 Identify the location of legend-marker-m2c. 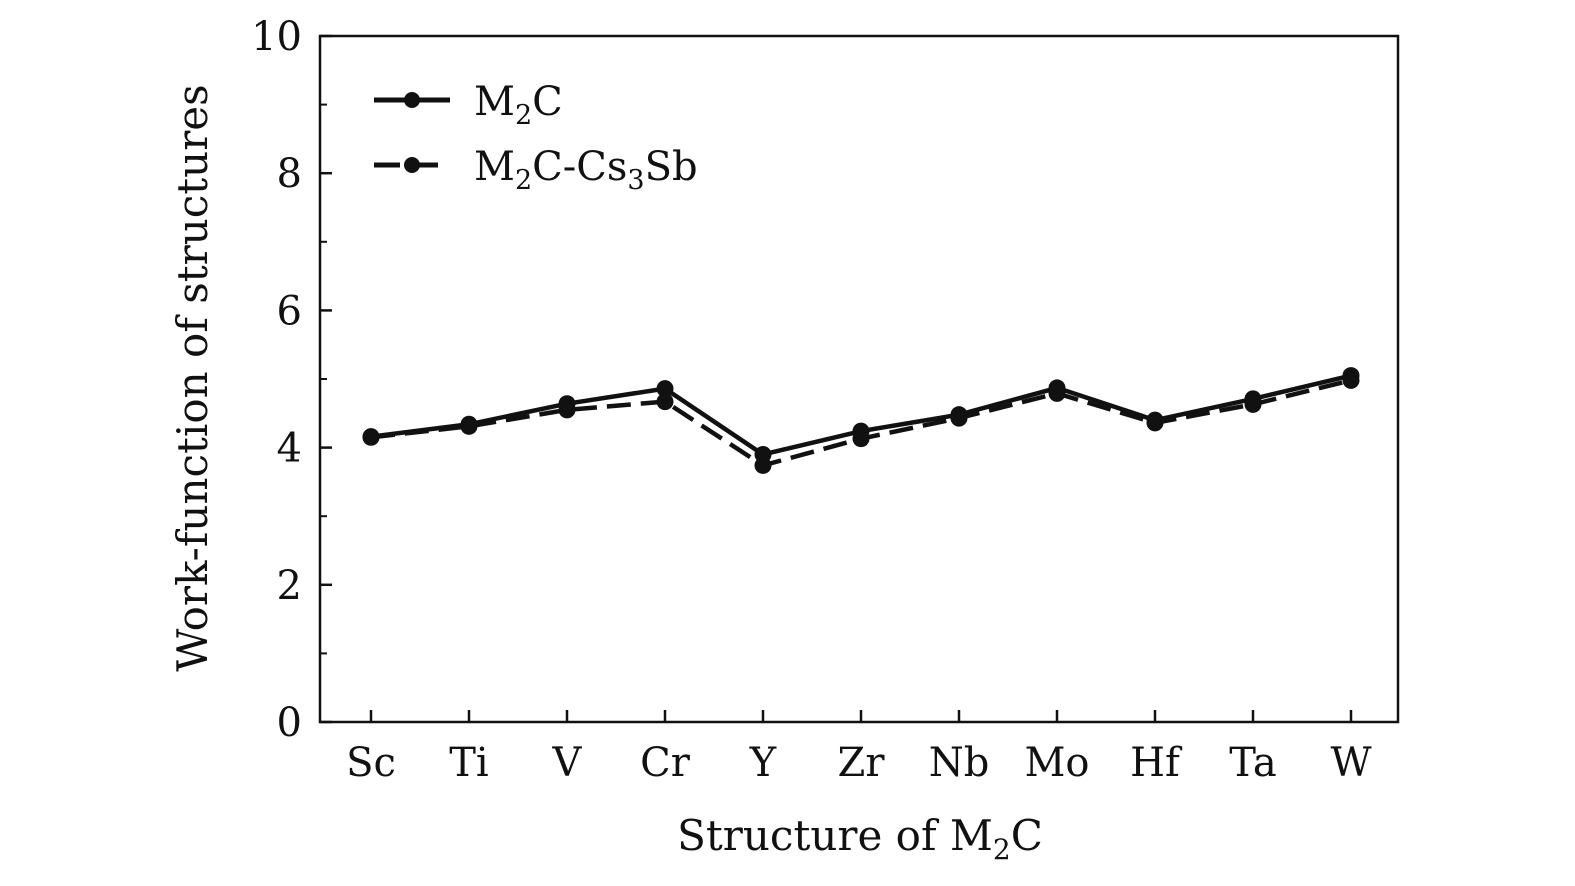
(412, 100).